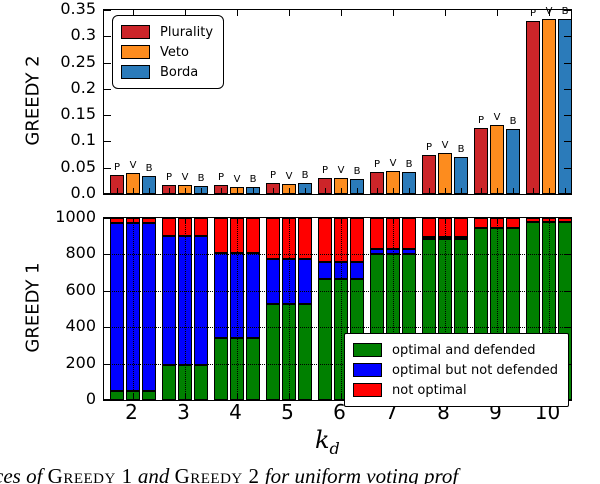  I want to click on y-tick-label: 600, so click(80, 289).